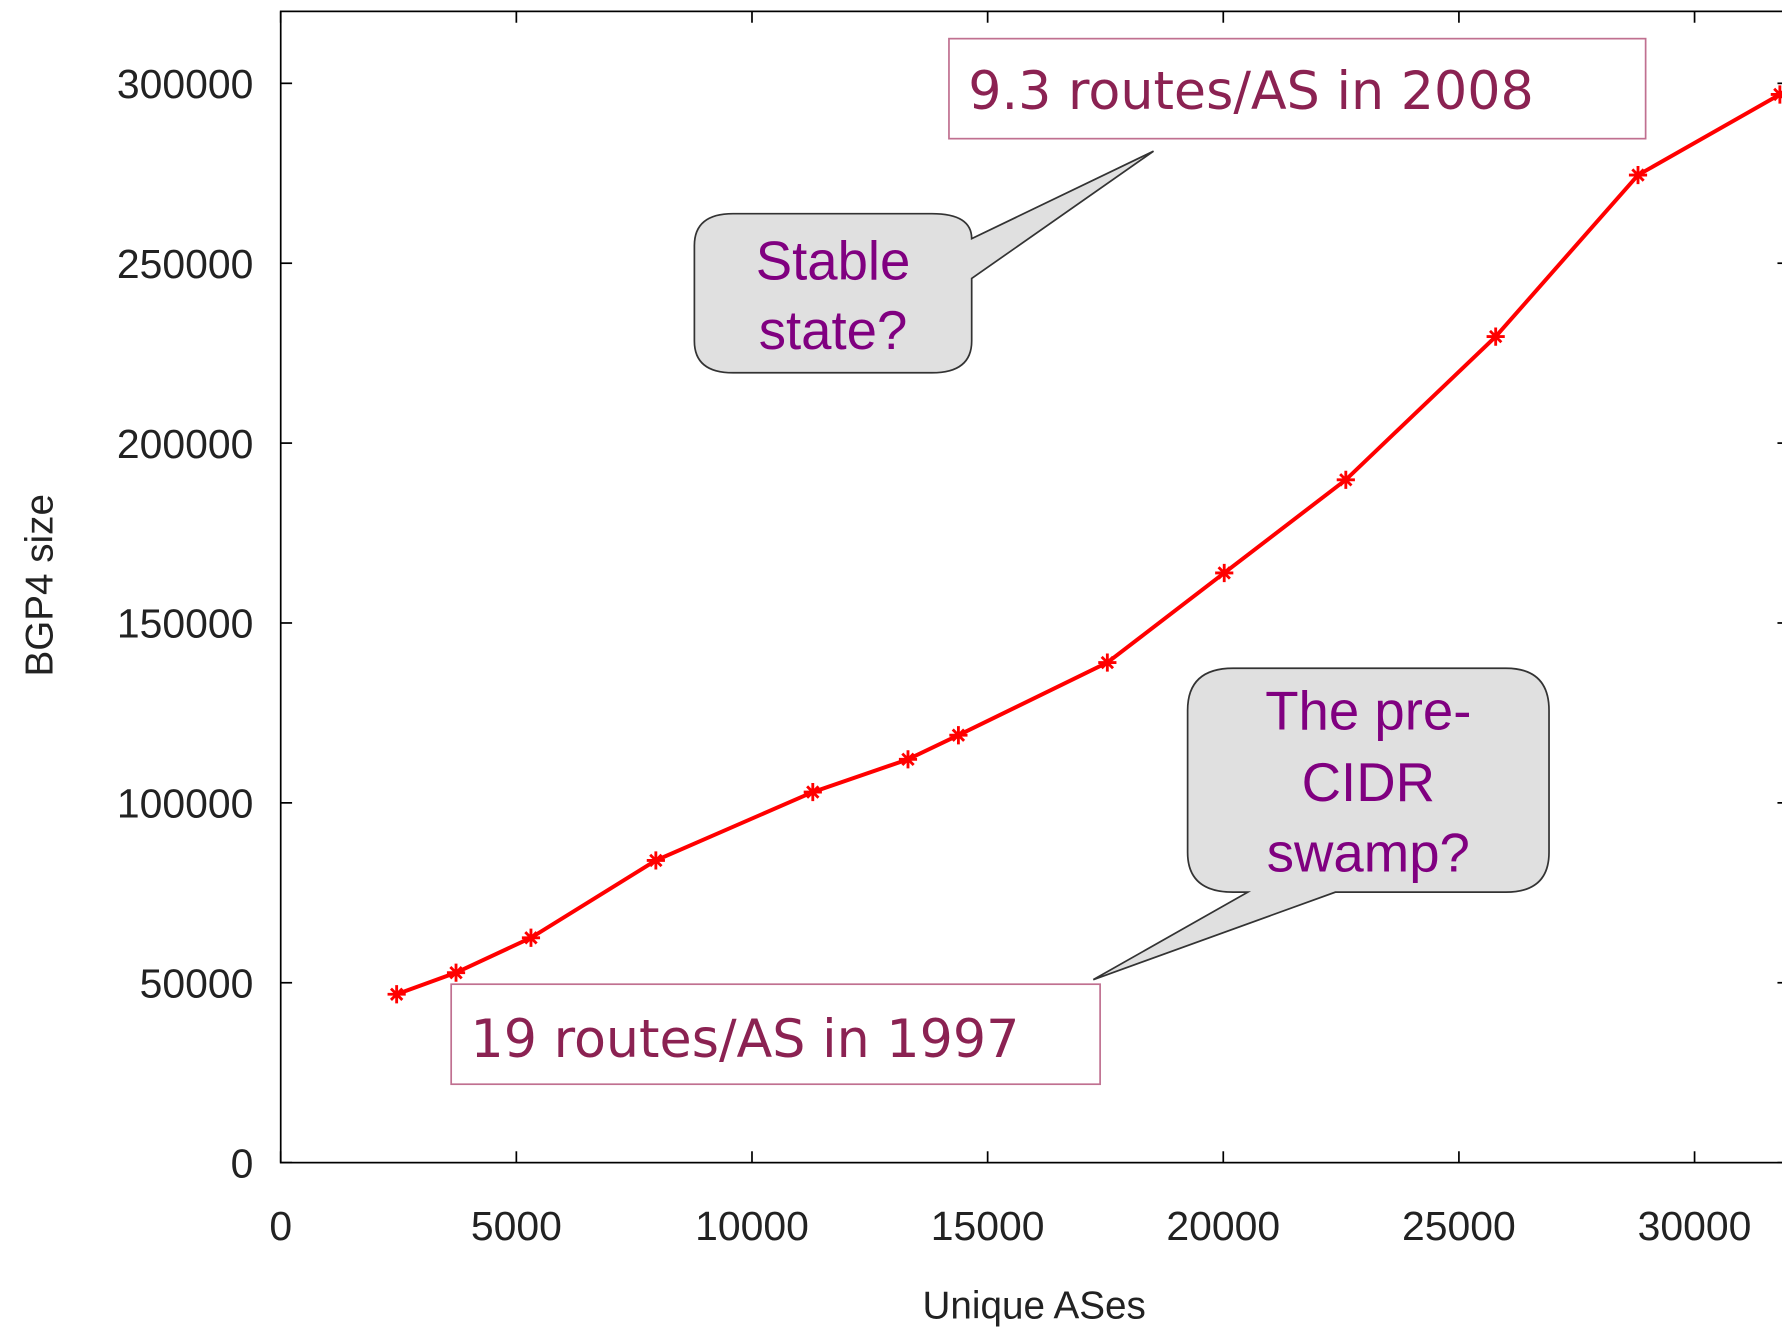  What do you see at coordinates (197, 984) in the screenshot?
I see `y-tick-label: 50000` at bounding box center [197, 984].